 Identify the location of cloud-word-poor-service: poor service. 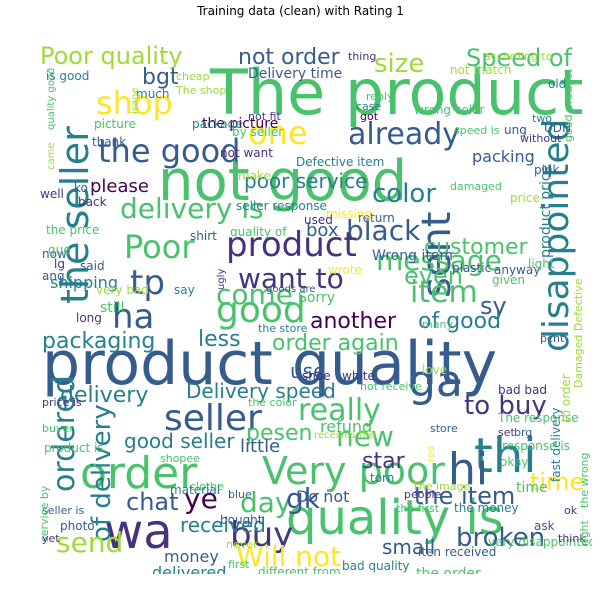
(305, 181).